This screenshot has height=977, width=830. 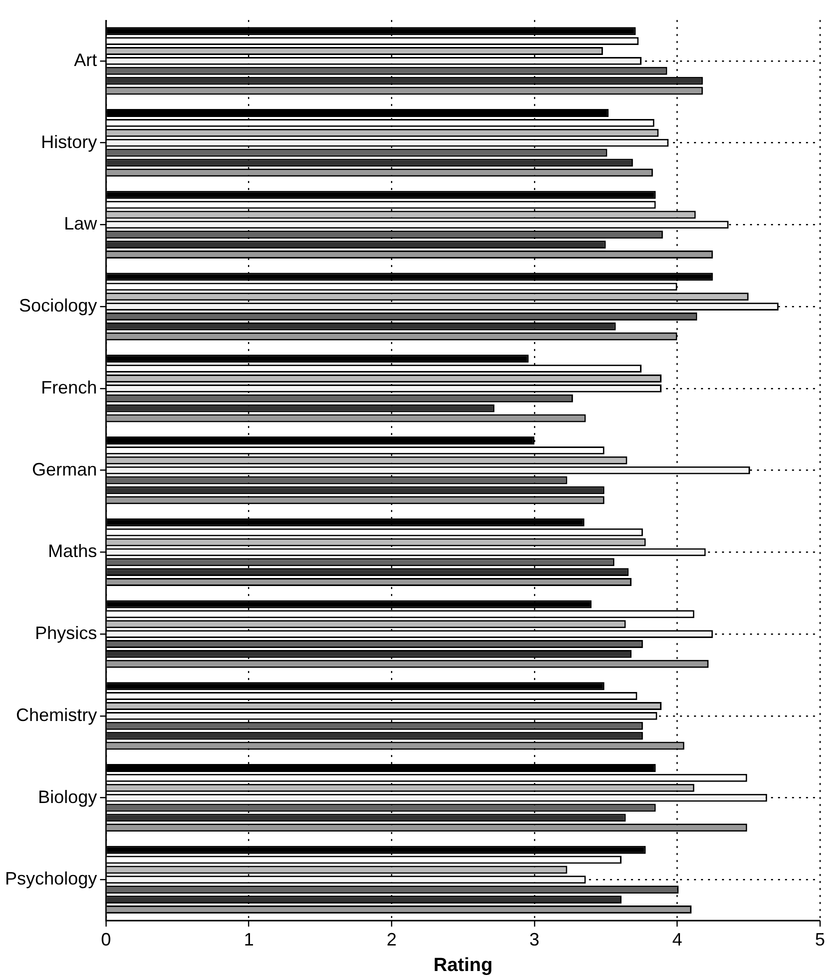 I want to click on y-tick-label: Physics, so click(x=66, y=633).